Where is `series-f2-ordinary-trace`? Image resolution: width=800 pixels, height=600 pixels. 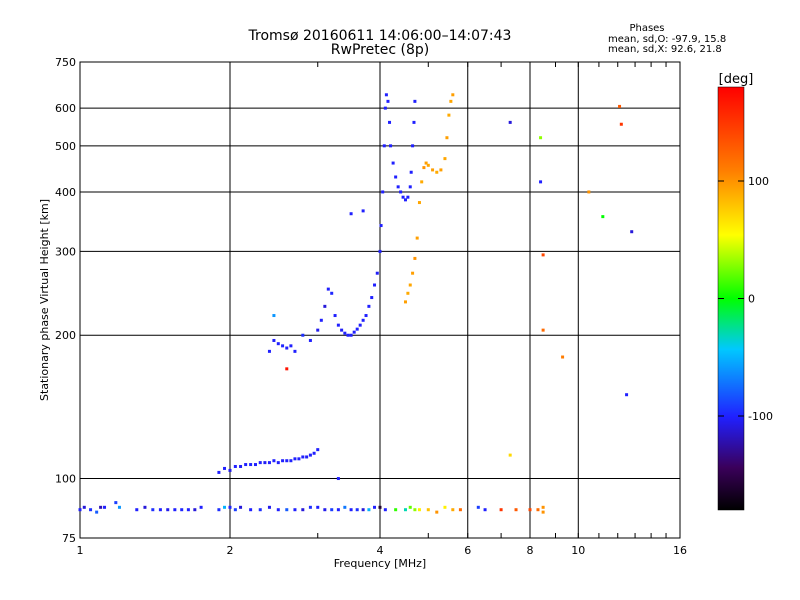
series-f2-ordinary-trace is located at coordinates (342, 223).